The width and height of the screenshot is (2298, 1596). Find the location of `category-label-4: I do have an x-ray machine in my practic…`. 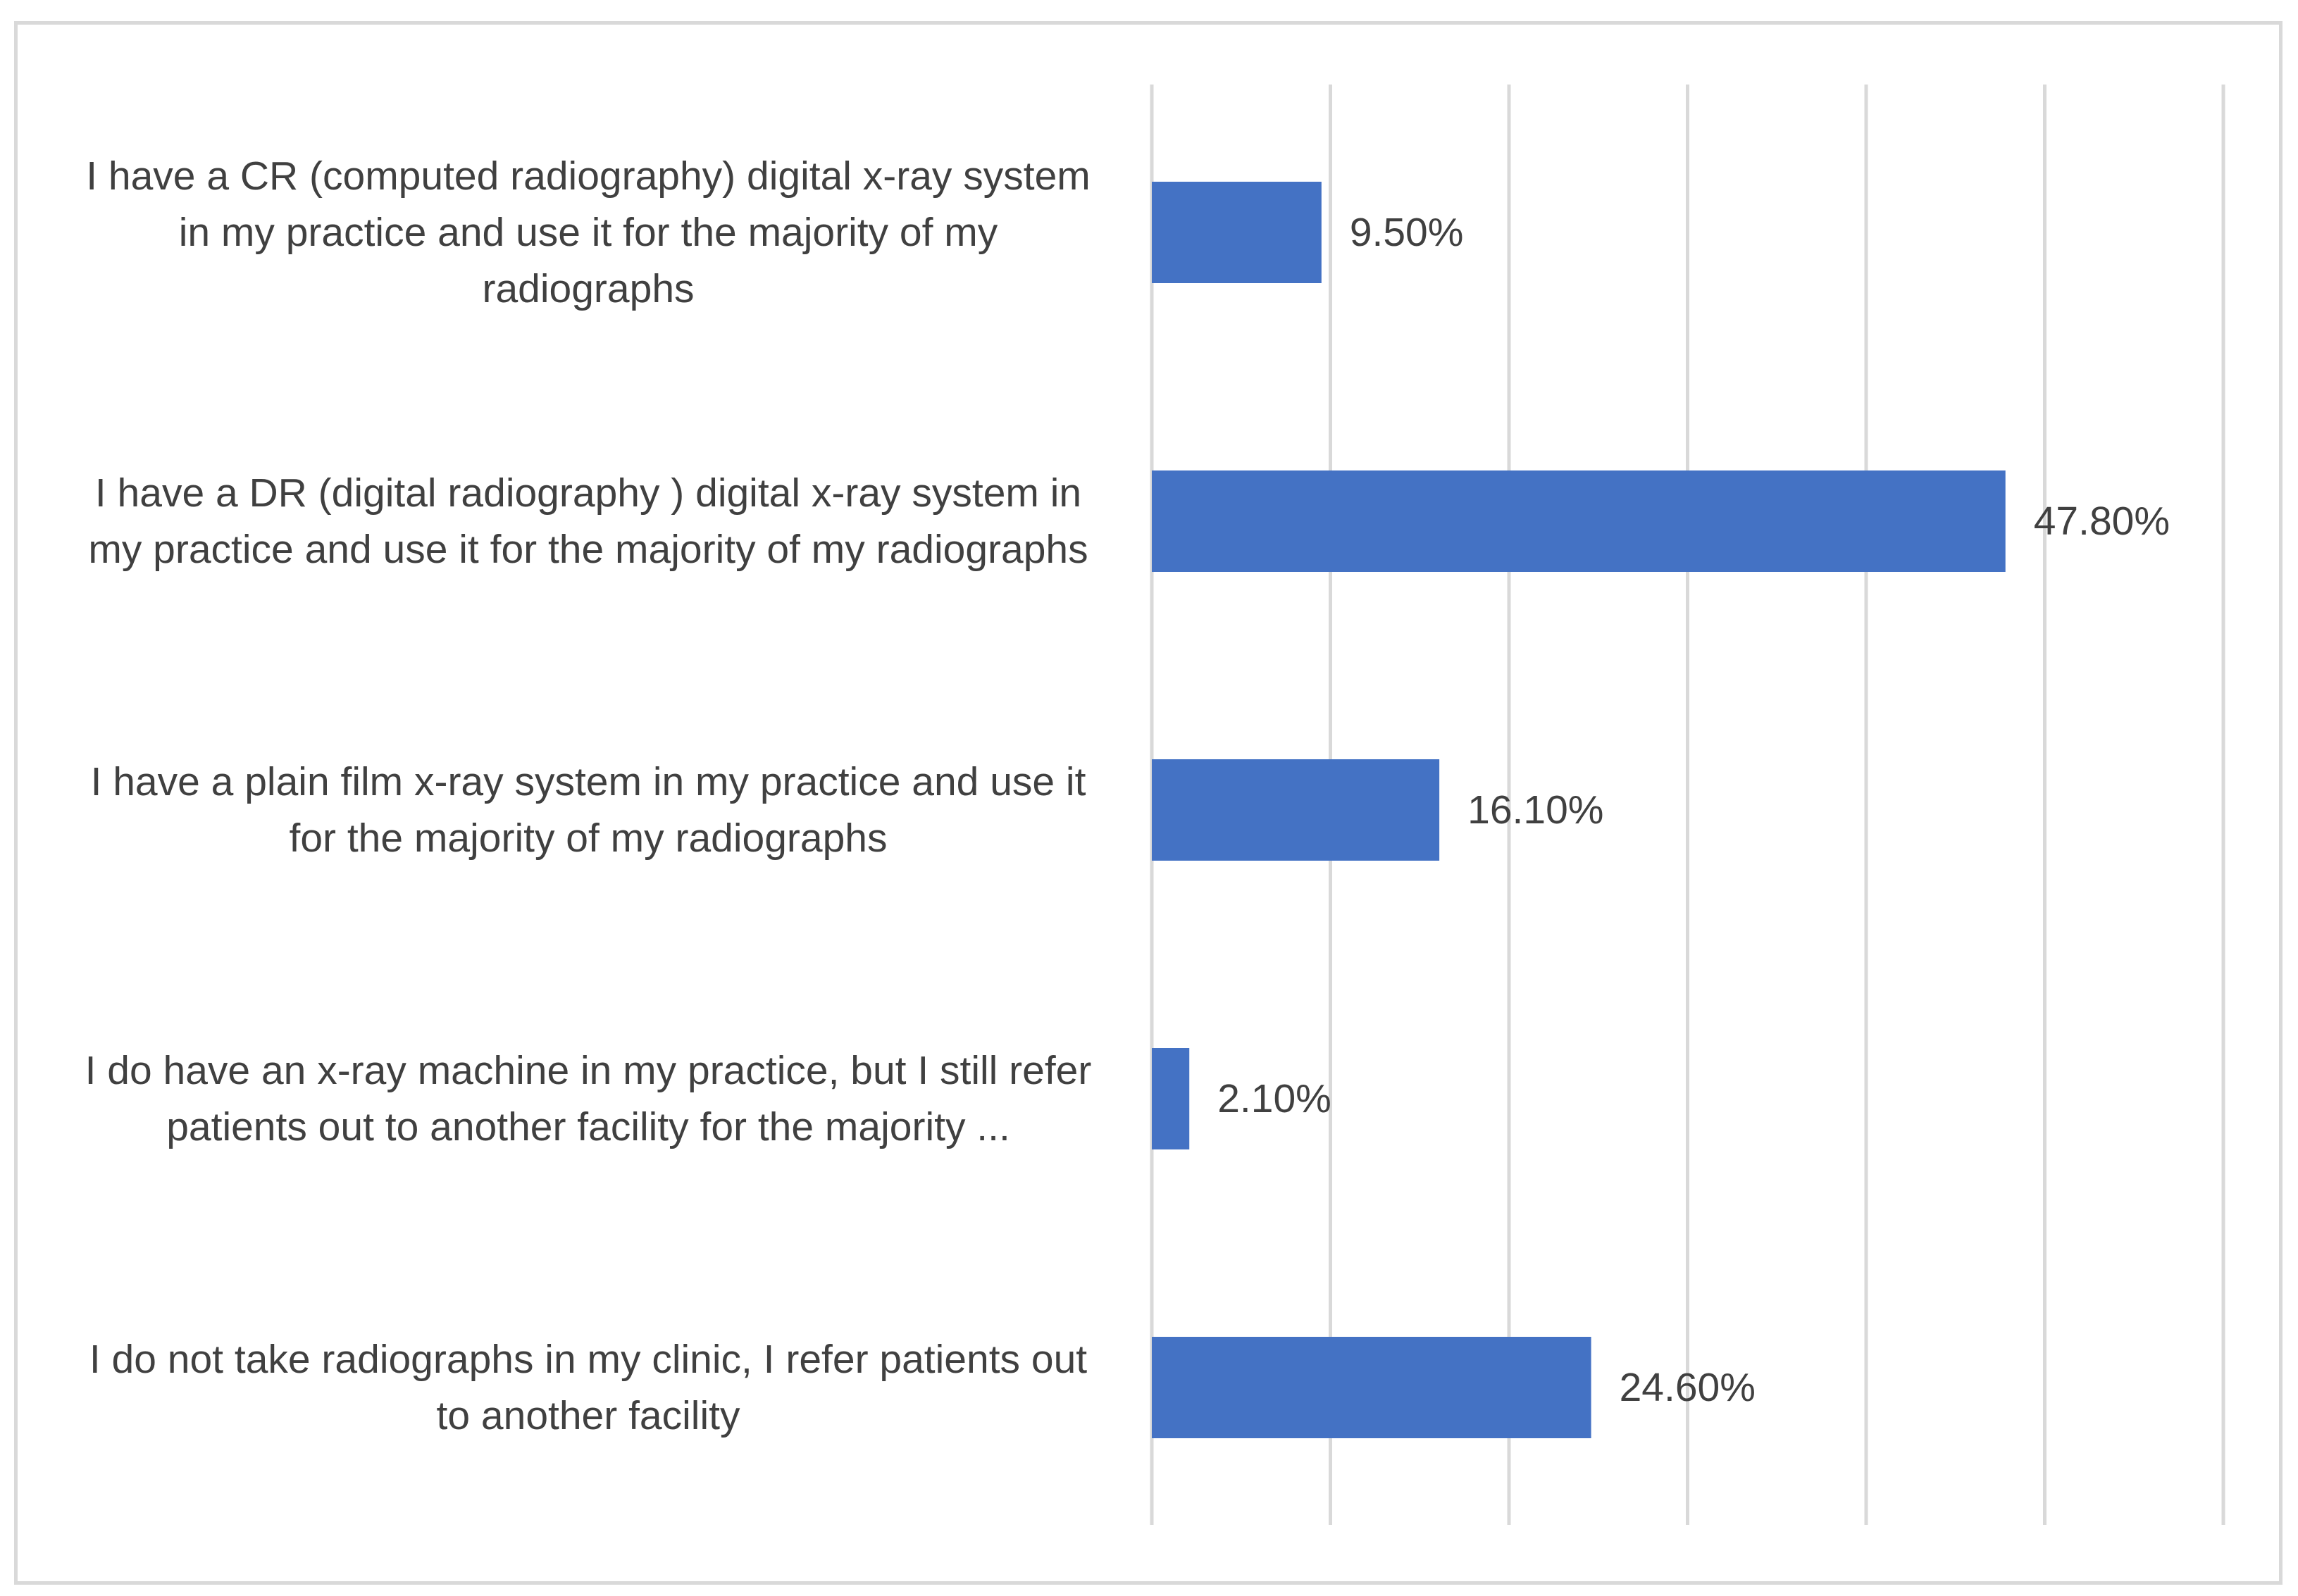

category-label-4: I do have an x-ray machine in my practic… is located at coordinates (588, 1098).